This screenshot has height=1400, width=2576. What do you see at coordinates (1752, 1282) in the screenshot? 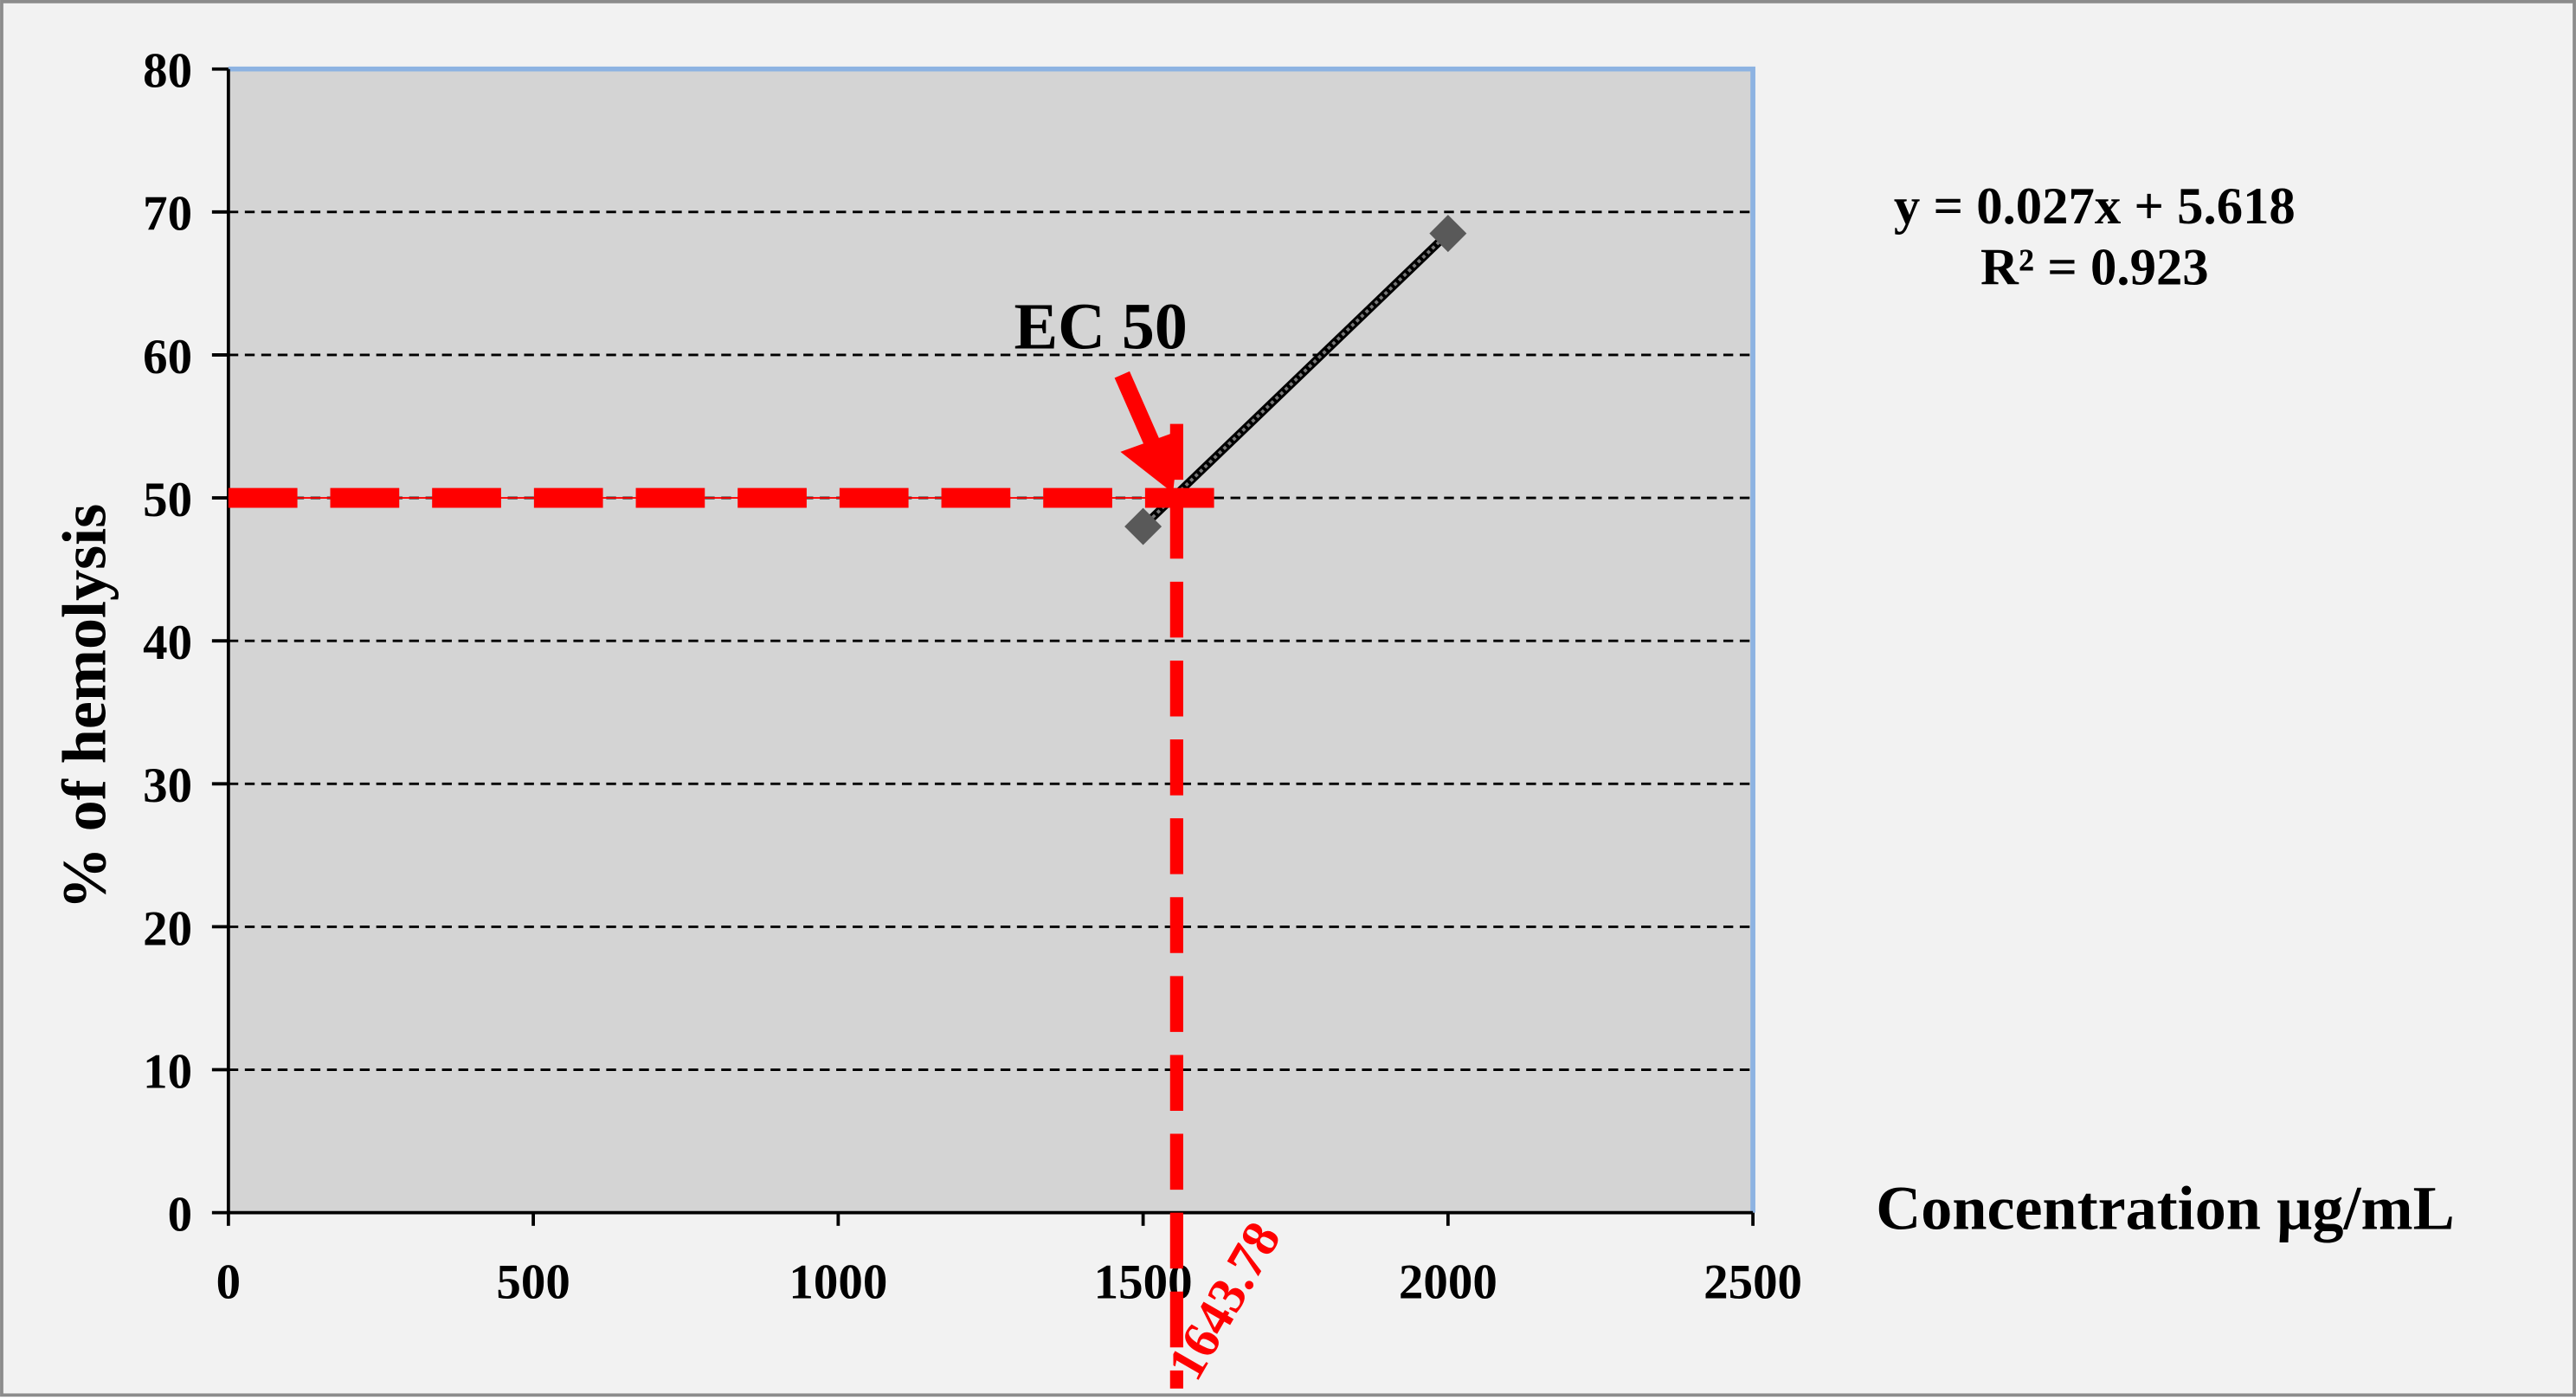
I see `x-tick-label: 2500` at bounding box center [1752, 1282].